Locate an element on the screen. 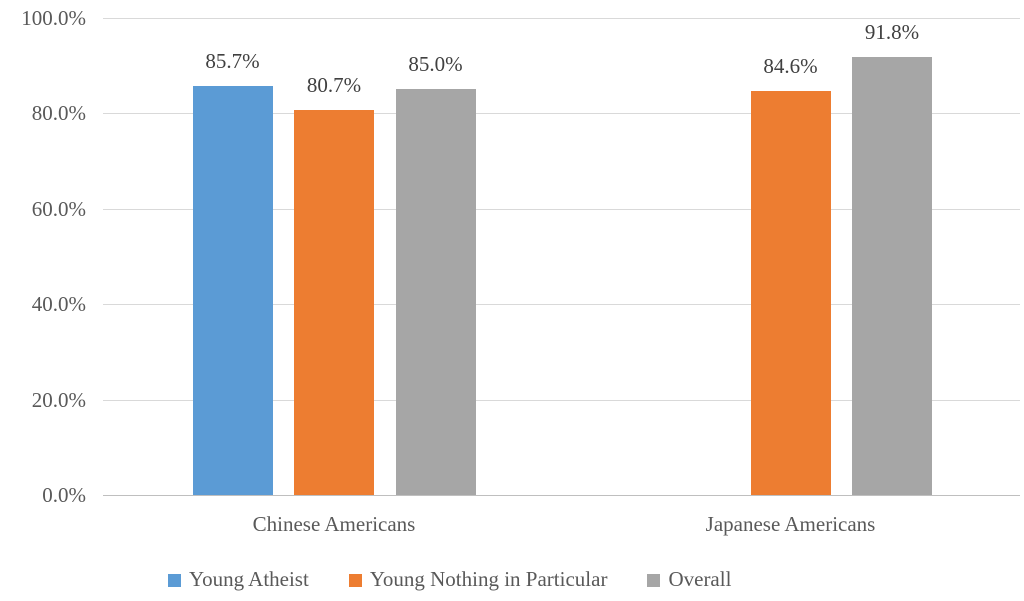 The height and width of the screenshot is (601, 1024). y-axis-tick-label: 20.0% is located at coordinates (58, 399).